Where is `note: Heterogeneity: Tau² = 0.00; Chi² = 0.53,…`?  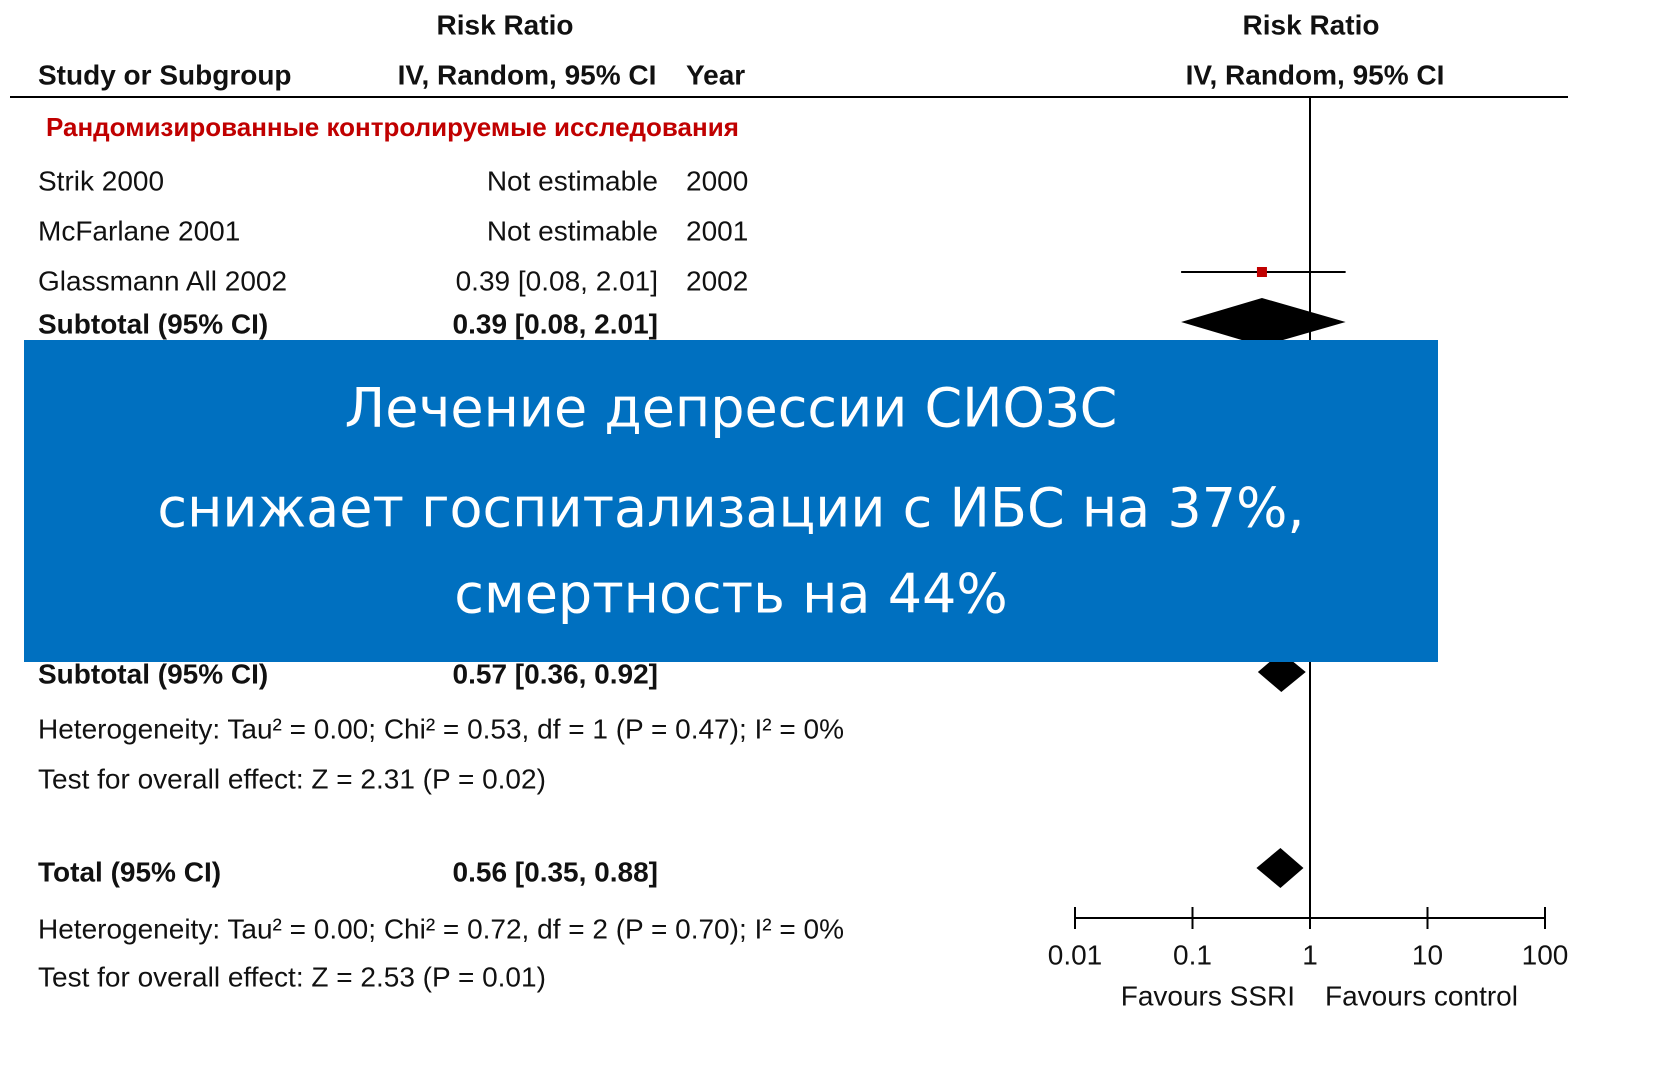 note: Heterogeneity: Tau² = 0.00; Chi² = 0.53,… is located at coordinates (441, 728).